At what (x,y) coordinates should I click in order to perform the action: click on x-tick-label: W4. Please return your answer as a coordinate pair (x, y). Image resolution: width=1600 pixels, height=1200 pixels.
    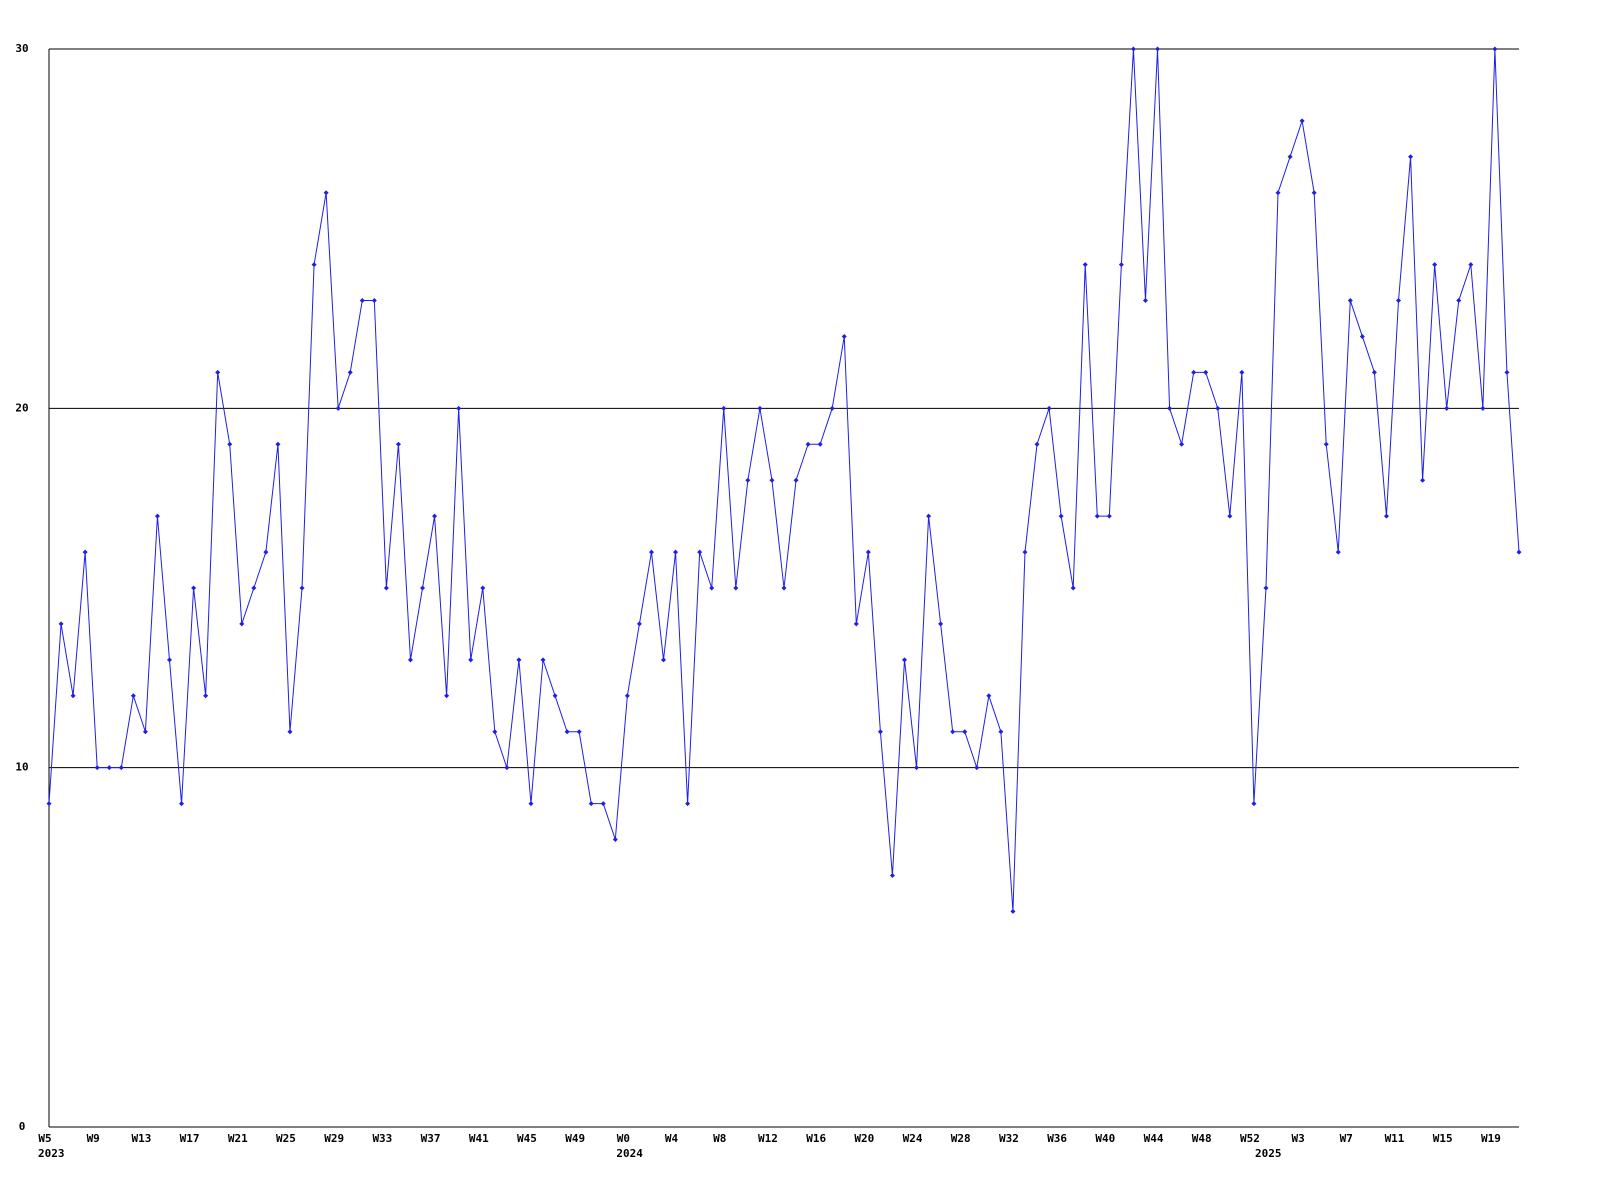
    Looking at the image, I should click on (672, 1138).